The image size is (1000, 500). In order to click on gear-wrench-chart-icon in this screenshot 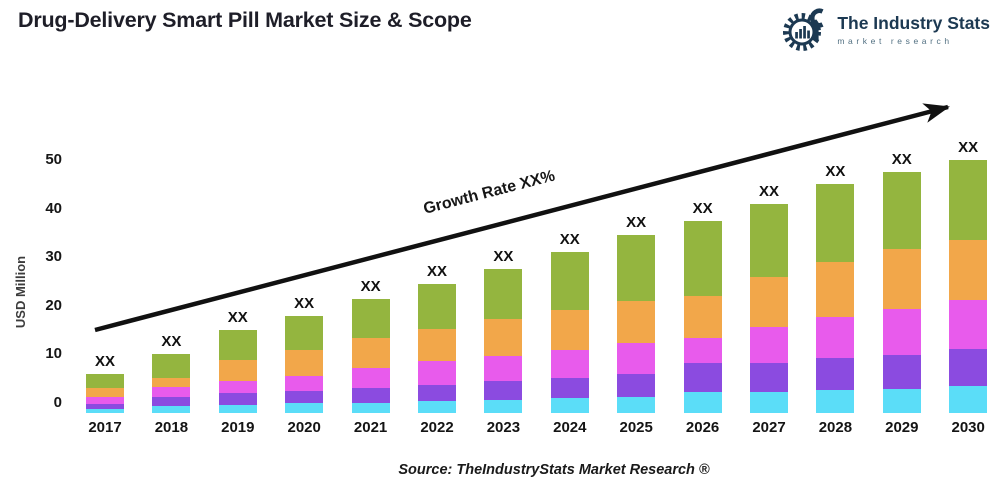, I will do `click(803, 29)`.